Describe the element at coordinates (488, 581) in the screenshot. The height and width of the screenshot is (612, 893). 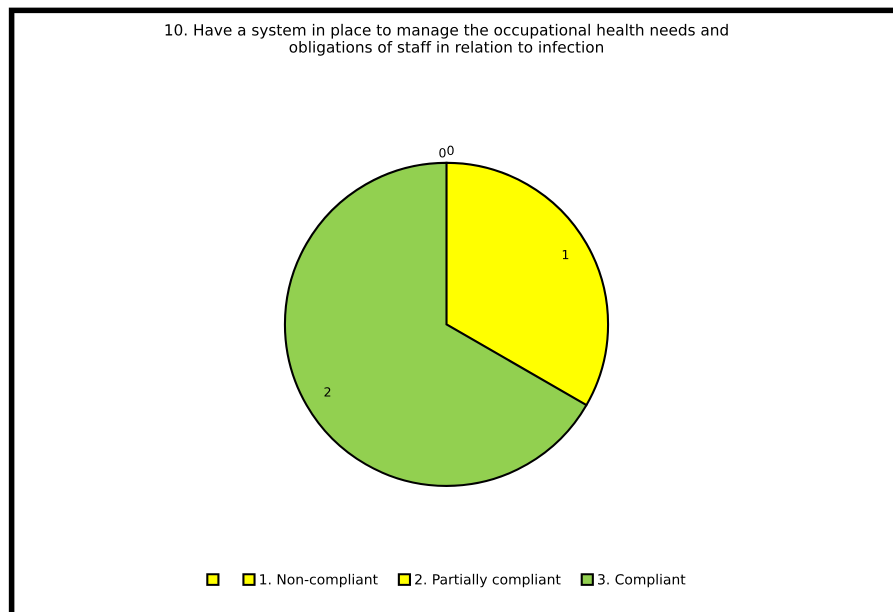
I see `legend-label: 2. Partially compliant` at that location.